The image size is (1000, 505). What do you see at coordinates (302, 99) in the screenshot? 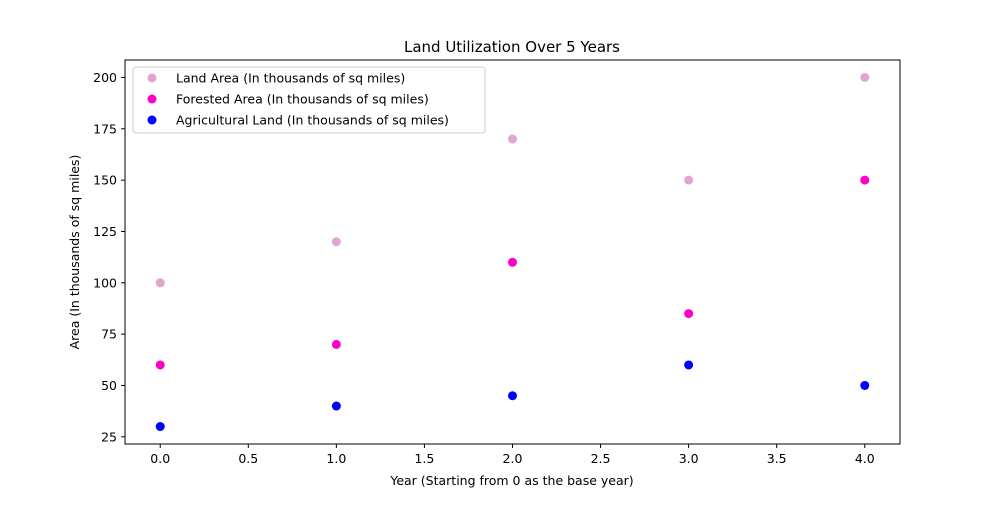
I see `legend-label: Forested Area (In thousands of sq miles)` at bounding box center [302, 99].